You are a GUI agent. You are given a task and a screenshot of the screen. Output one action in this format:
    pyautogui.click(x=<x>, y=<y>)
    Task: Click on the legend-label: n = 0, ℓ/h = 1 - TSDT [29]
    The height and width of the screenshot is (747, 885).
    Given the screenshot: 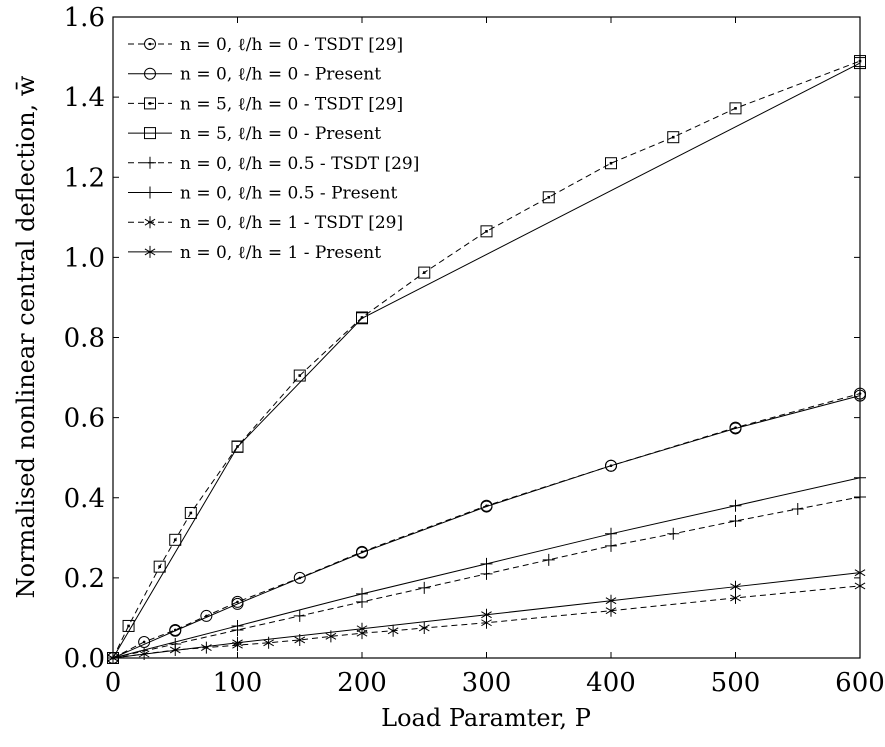 What is the action you would take?
    pyautogui.click(x=291, y=223)
    